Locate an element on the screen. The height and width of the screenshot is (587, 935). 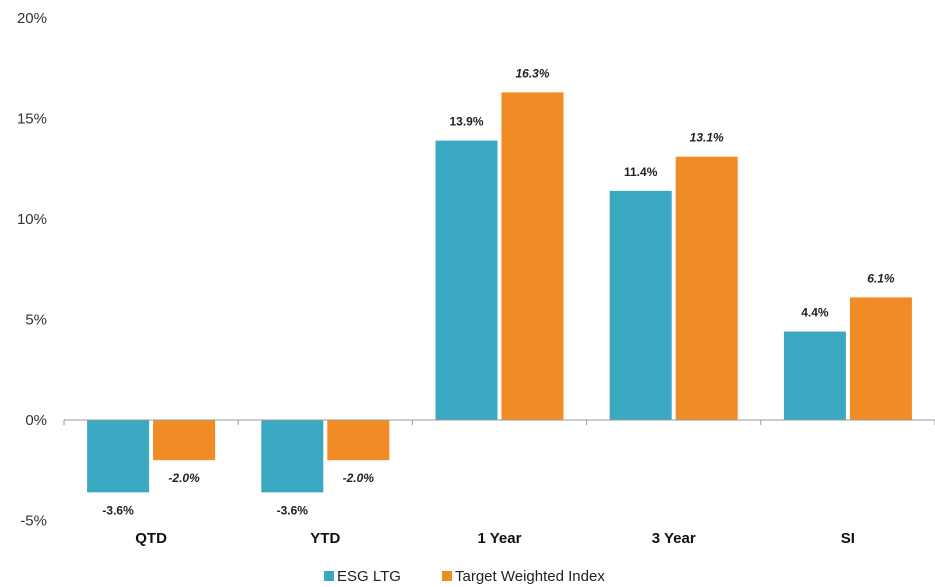
bar-target-weighted-index-ytd is located at coordinates (358, 440).